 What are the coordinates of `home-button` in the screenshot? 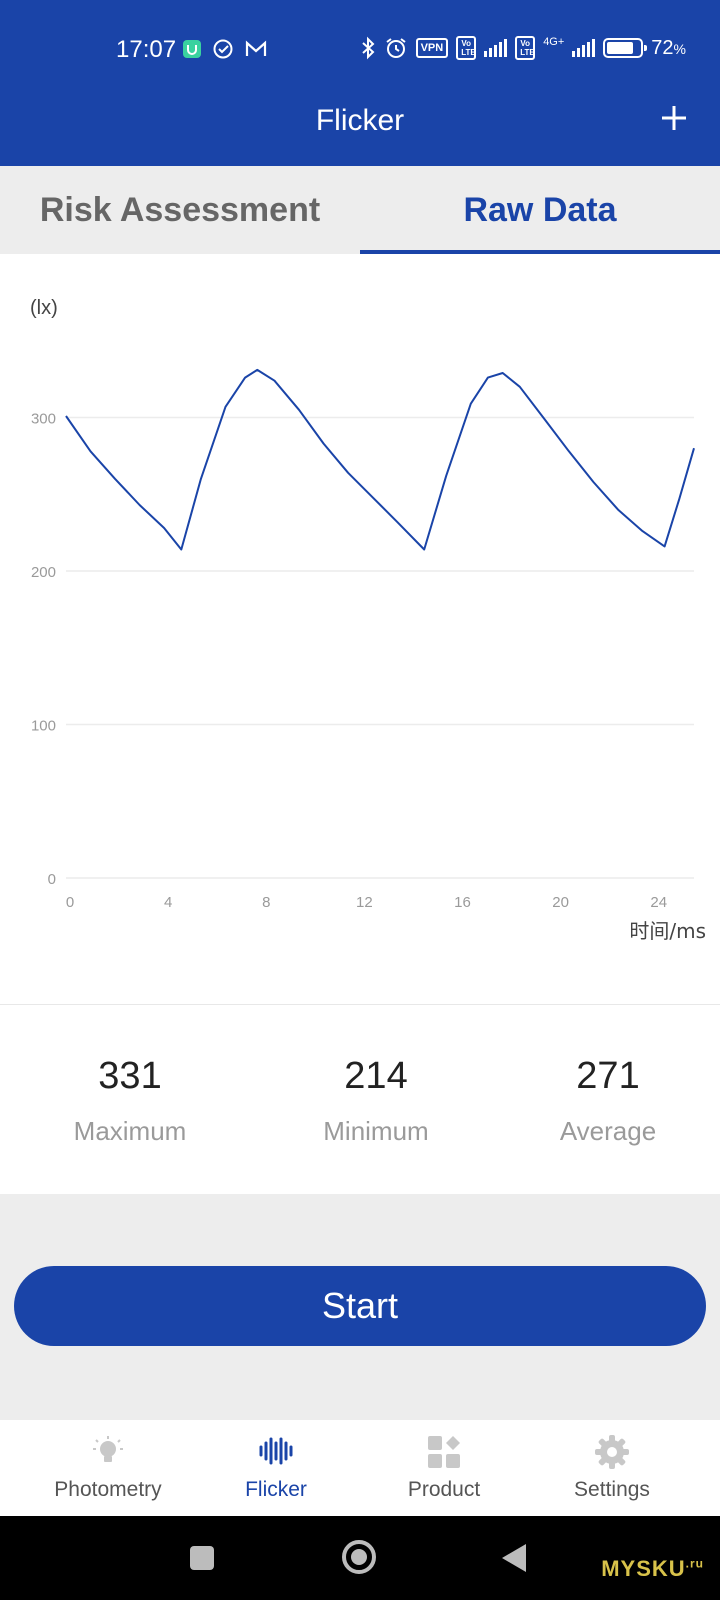 It's located at (359, 1557).